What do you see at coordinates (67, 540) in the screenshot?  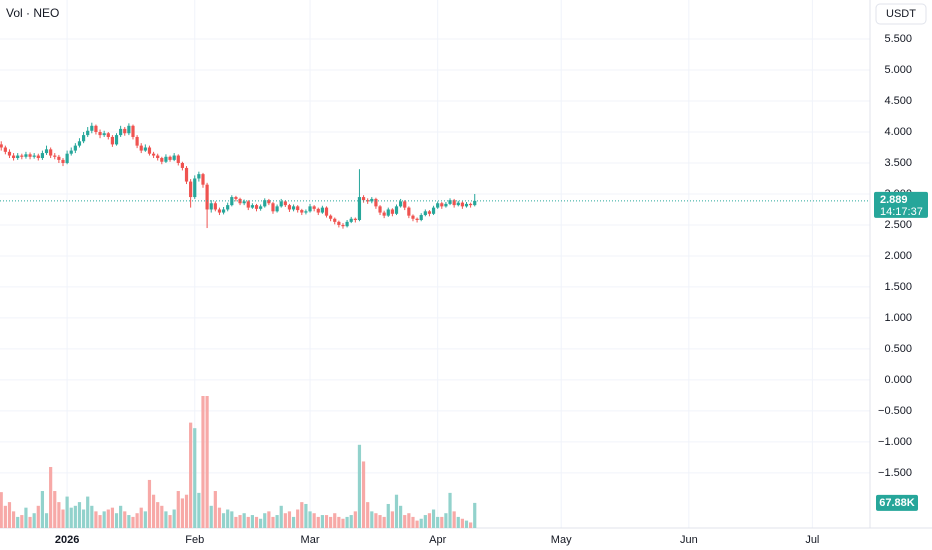 I see `x-tick-label: 2026` at bounding box center [67, 540].